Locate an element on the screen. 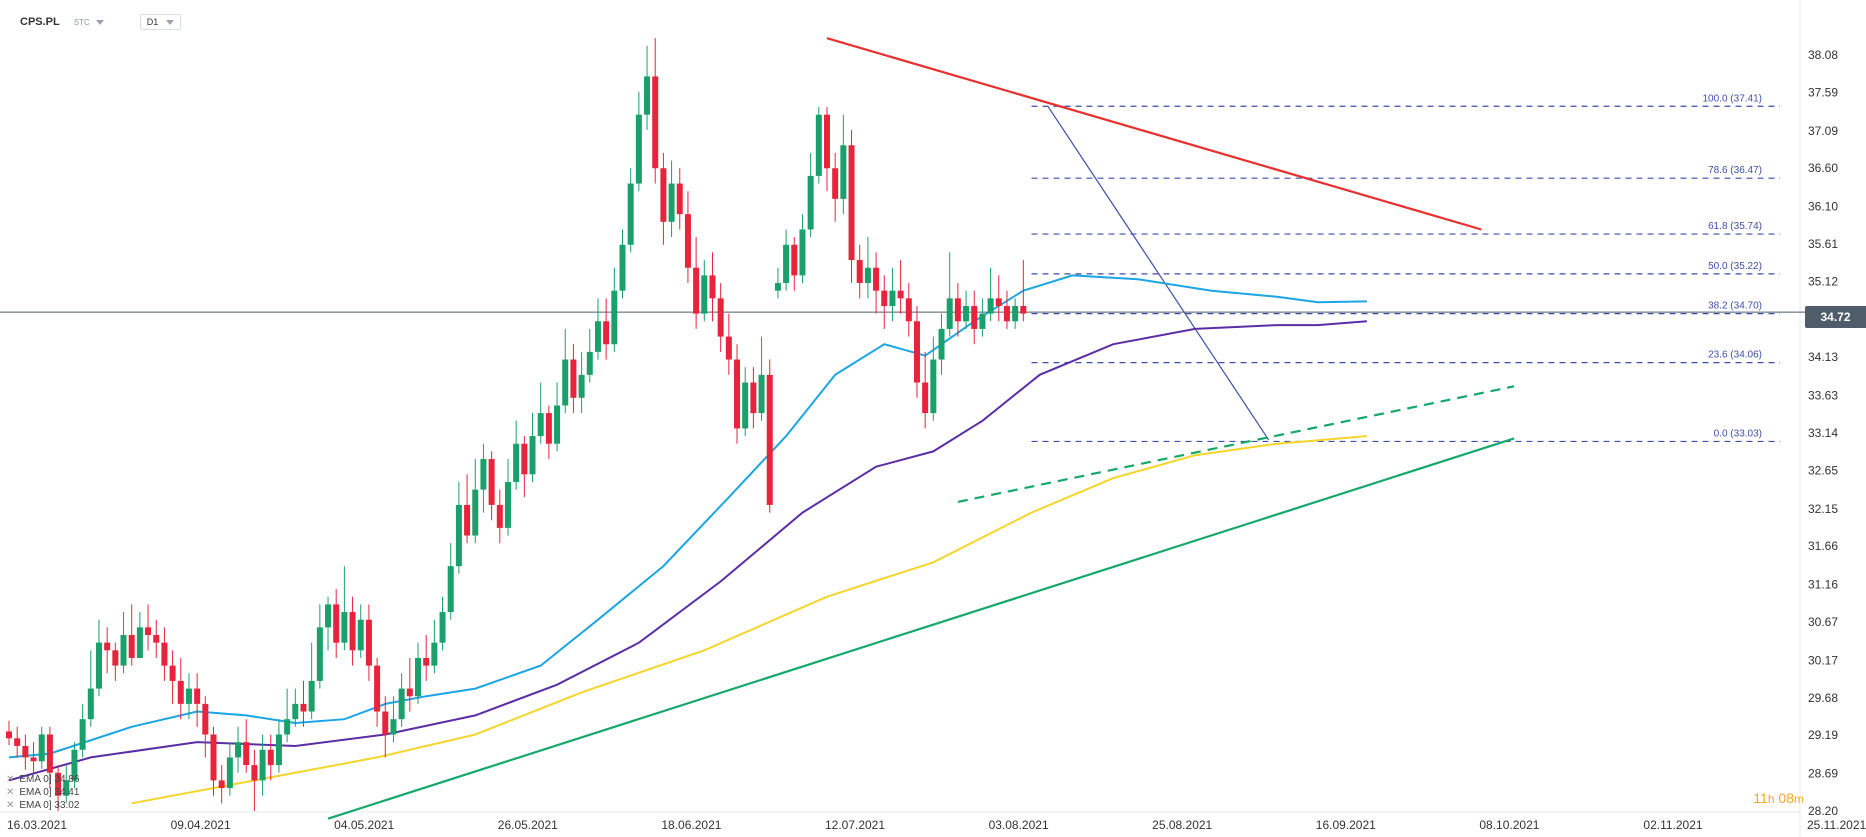 The width and height of the screenshot is (1866, 837). symbol-label: CPS.PL is located at coordinates (40, 22).